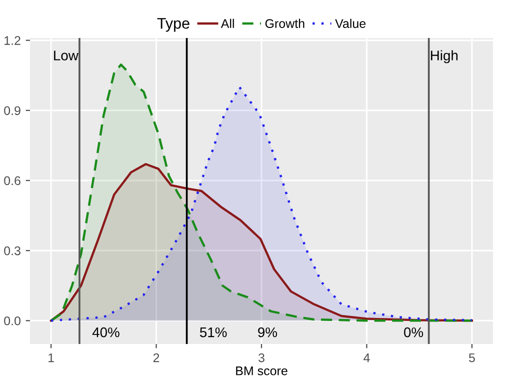 The width and height of the screenshot is (514, 382). Describe the element at coordinates (12, 40) in the screenshot. I see `y-tick-label: 1.2` at that location.